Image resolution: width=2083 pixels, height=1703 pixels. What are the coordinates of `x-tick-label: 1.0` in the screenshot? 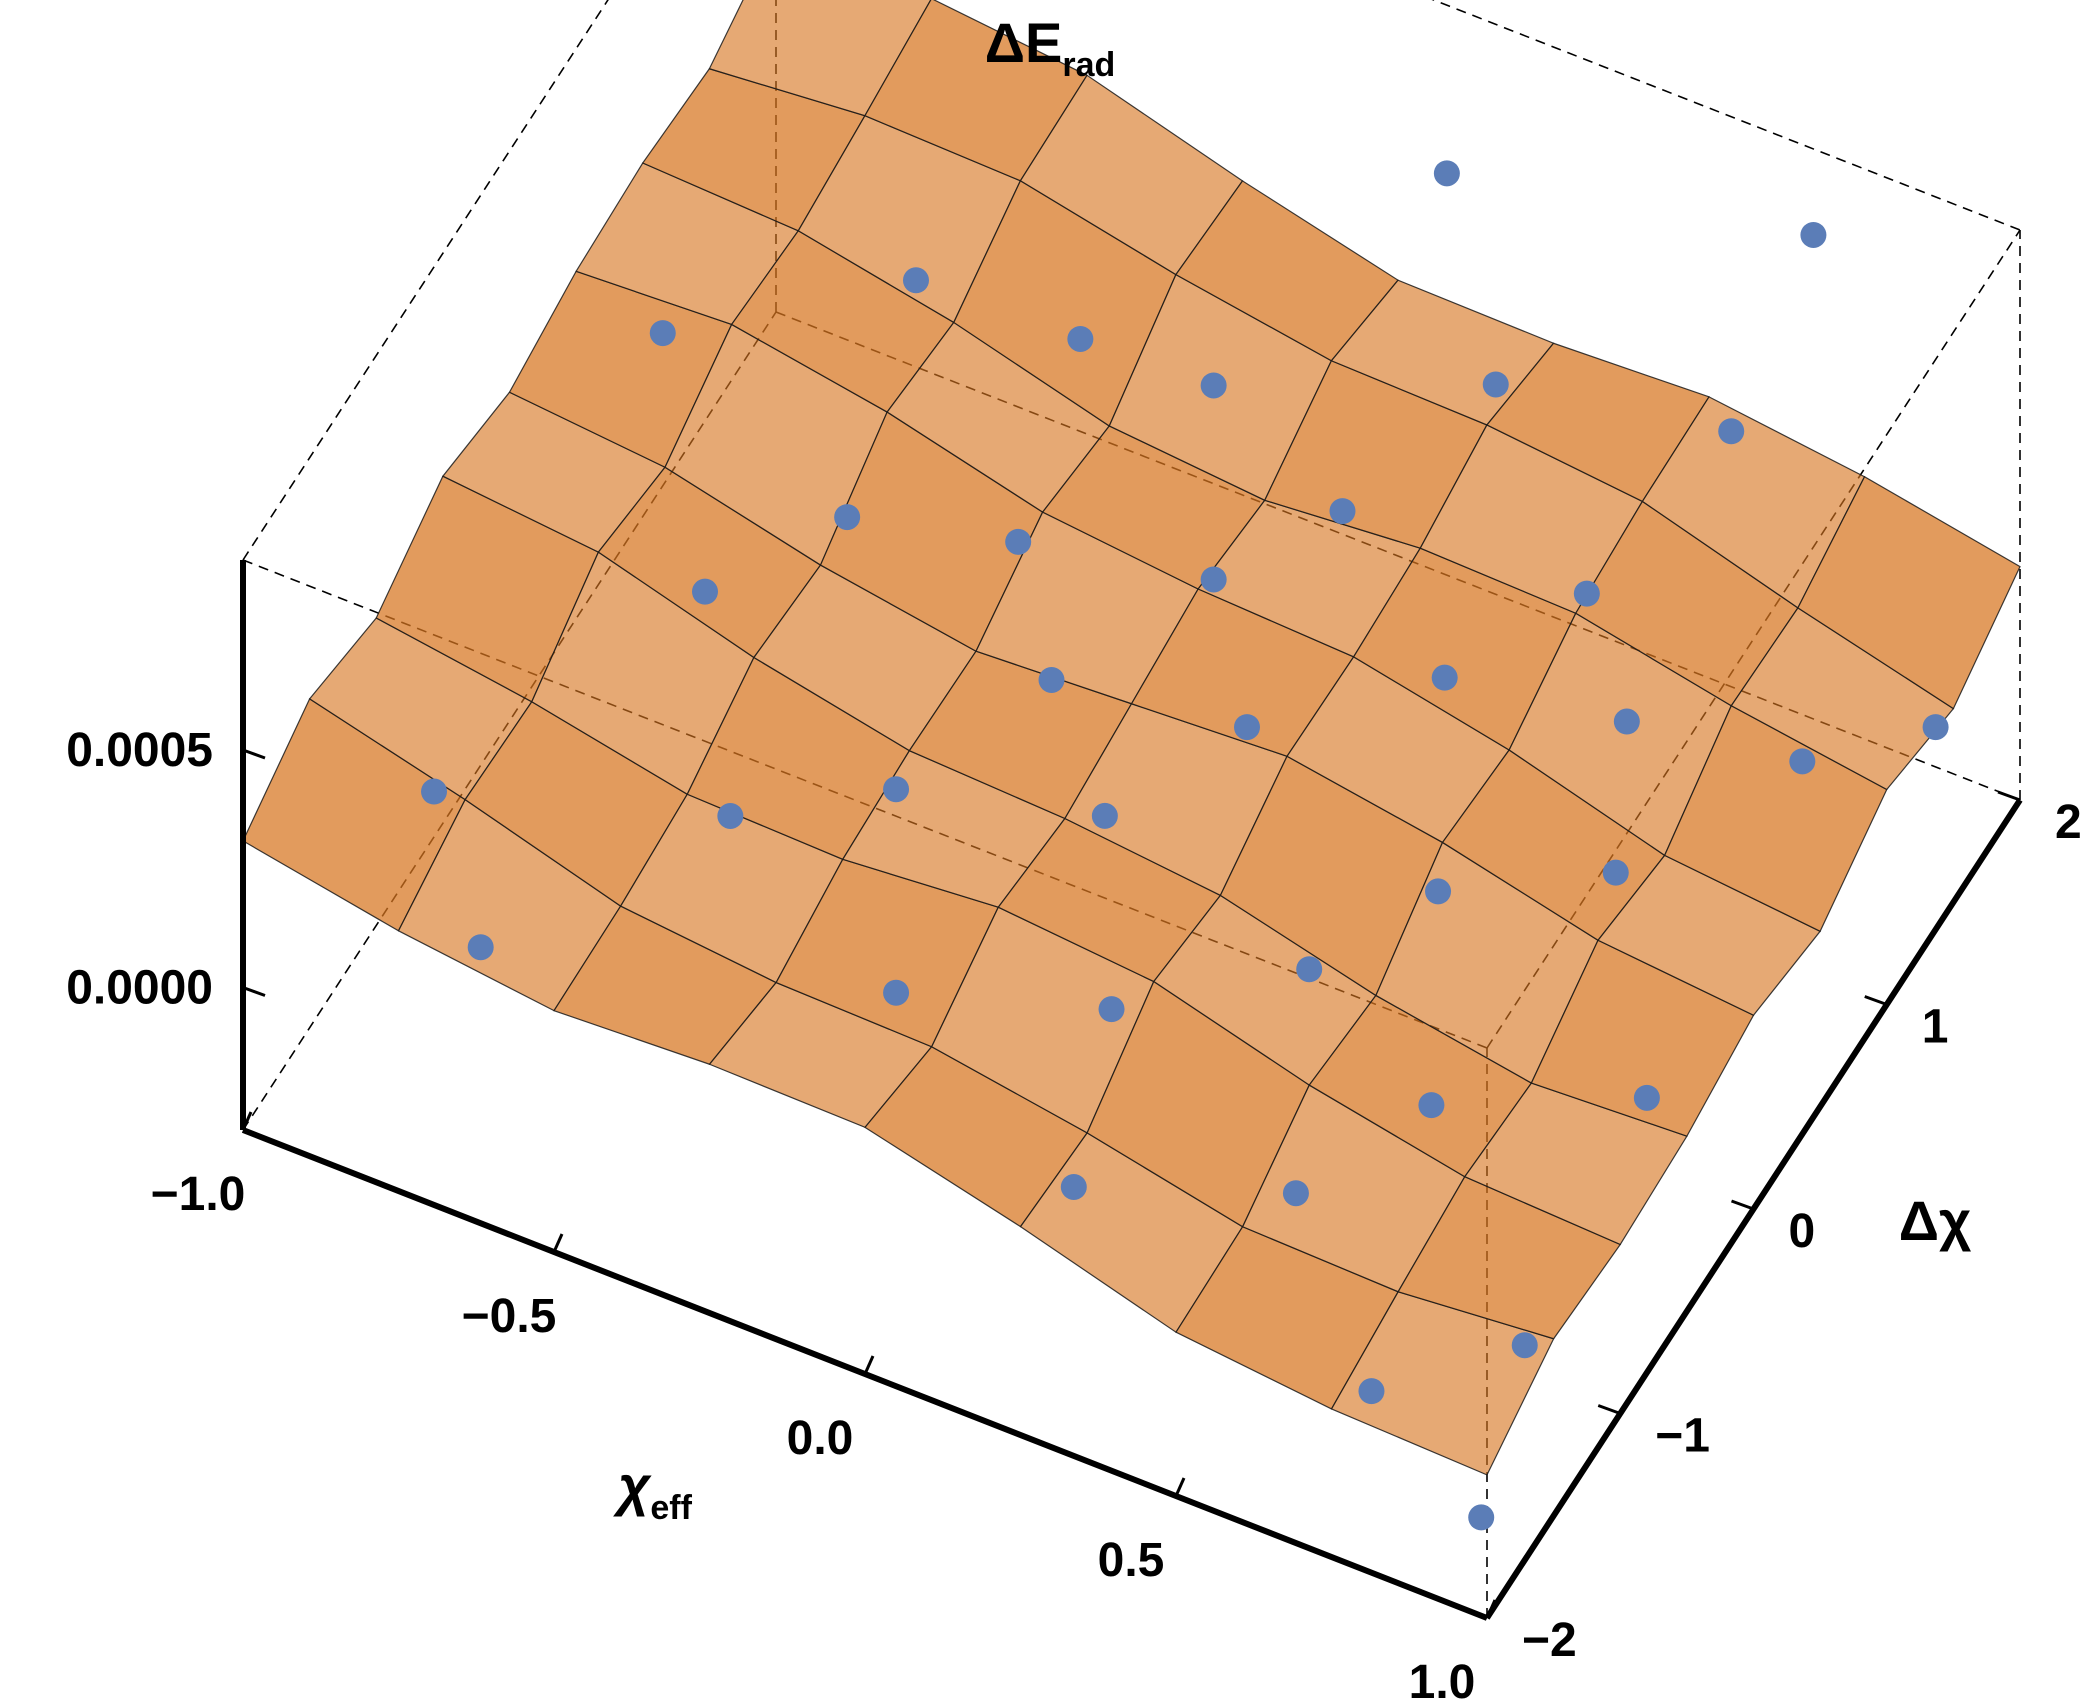 It's located at (1442, 1679).